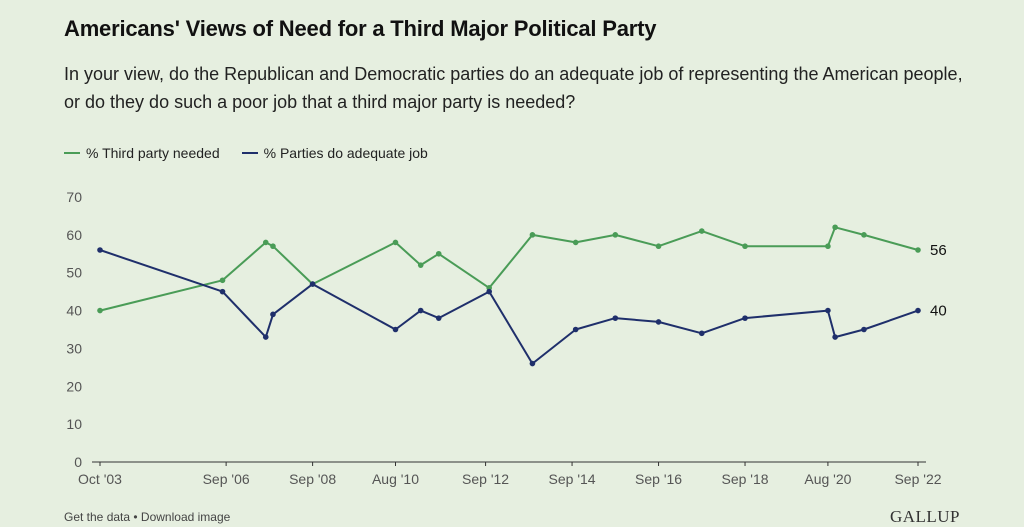 This screenshot has width=1024, height=527. I want to click on y-tick-label: 50, so click(74, 273).